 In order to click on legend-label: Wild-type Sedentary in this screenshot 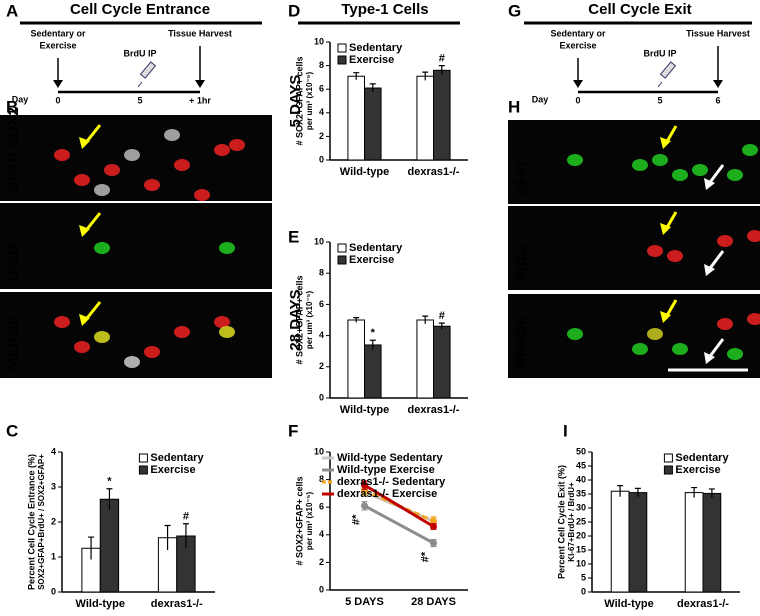, I will do `click(390, 458)`.